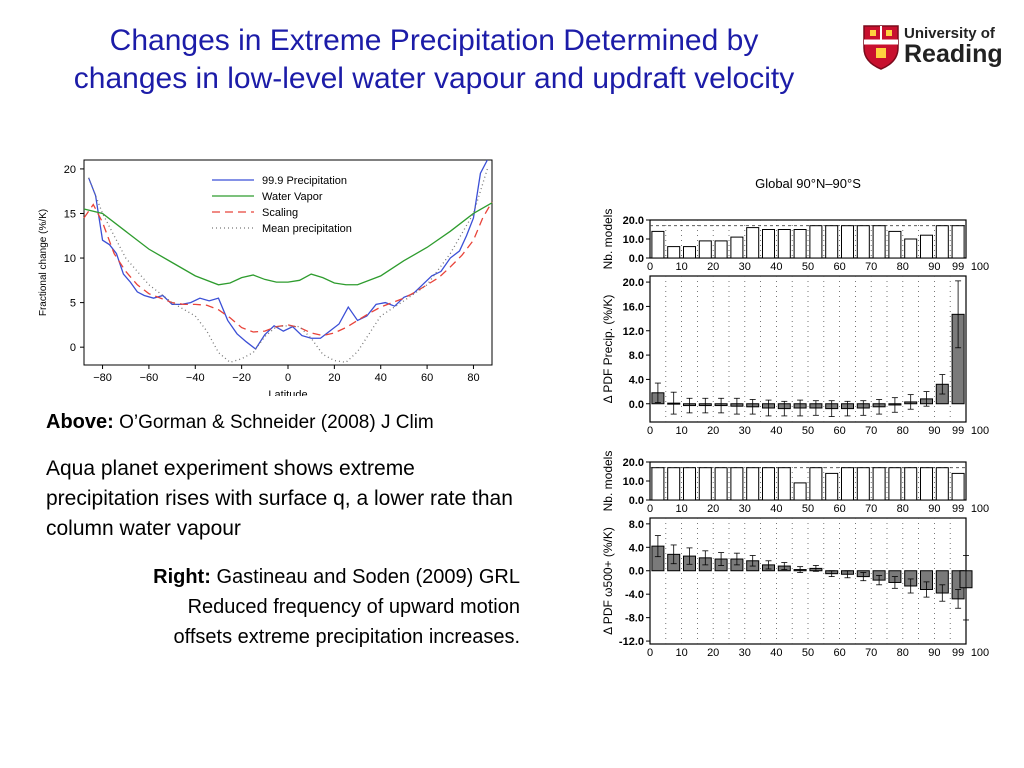 The height and width of the screenshot is (768, 1024). Describe the element at coordinates (70, 170) in the screenshot. I see `y-tick-label: 20` at that location.